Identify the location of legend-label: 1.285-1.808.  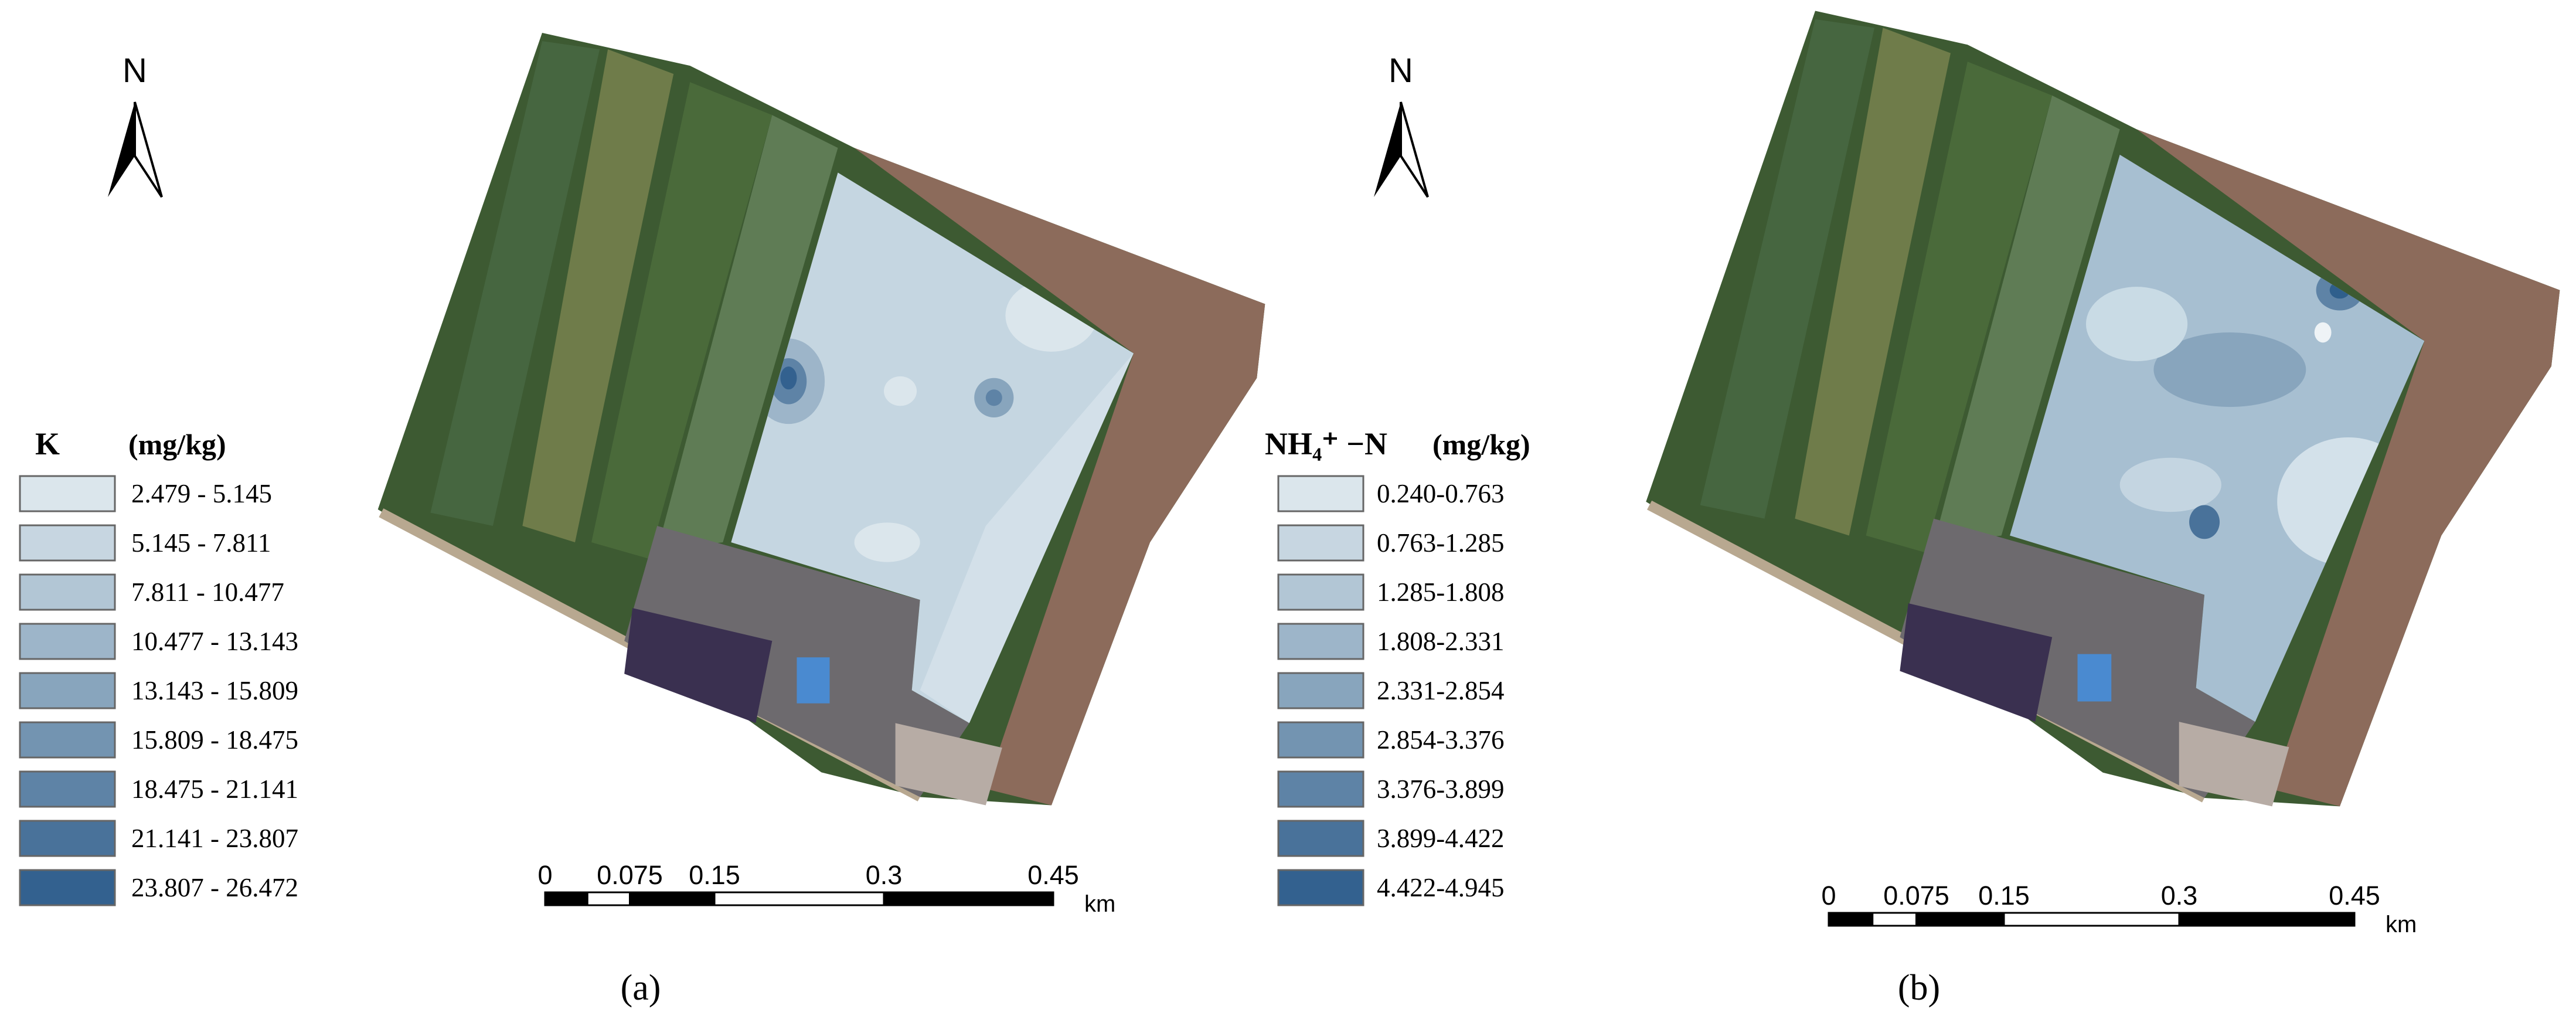
(1441, 592).